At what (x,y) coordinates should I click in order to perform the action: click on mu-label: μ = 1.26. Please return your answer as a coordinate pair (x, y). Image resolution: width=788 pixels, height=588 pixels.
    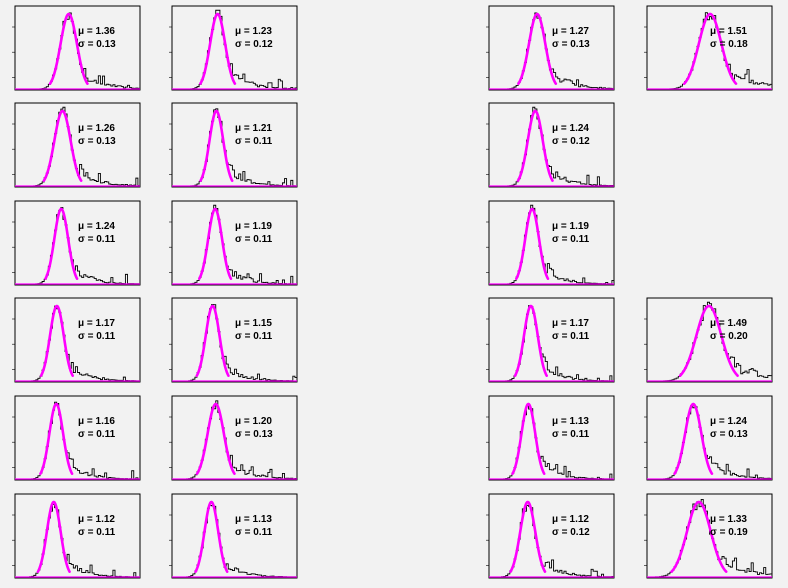
    Looking at the image, I should click on (96, 128).